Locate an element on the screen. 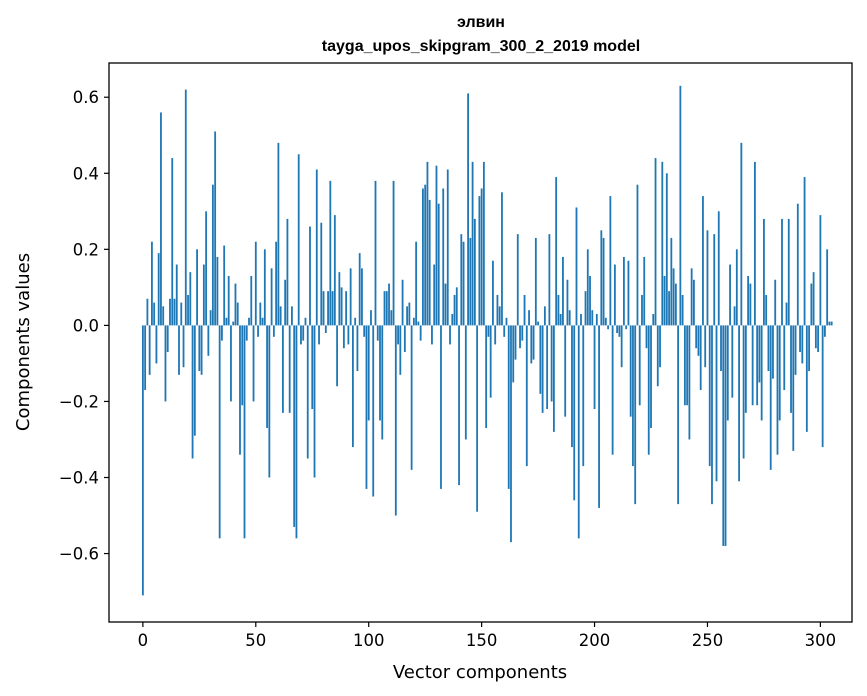 This screenshot has height=696, width=867. y-tick-label: −0.6 is located at coordinates (79, 554).